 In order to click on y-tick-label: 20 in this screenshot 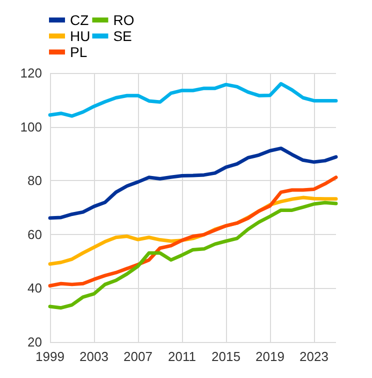, I will do `click(35, 342)`.